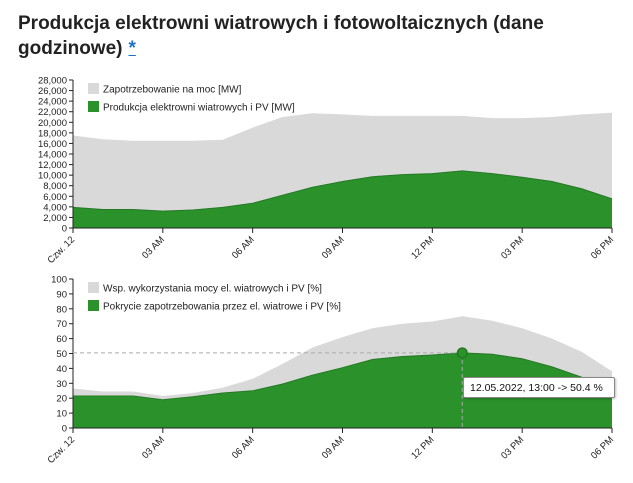 The width and height of the screenshot is (633, 483). What do you see at coordinates (52, 176) in the screenshot?
I see `y-tick-label: 10,000` at bounding box center [52, 176].